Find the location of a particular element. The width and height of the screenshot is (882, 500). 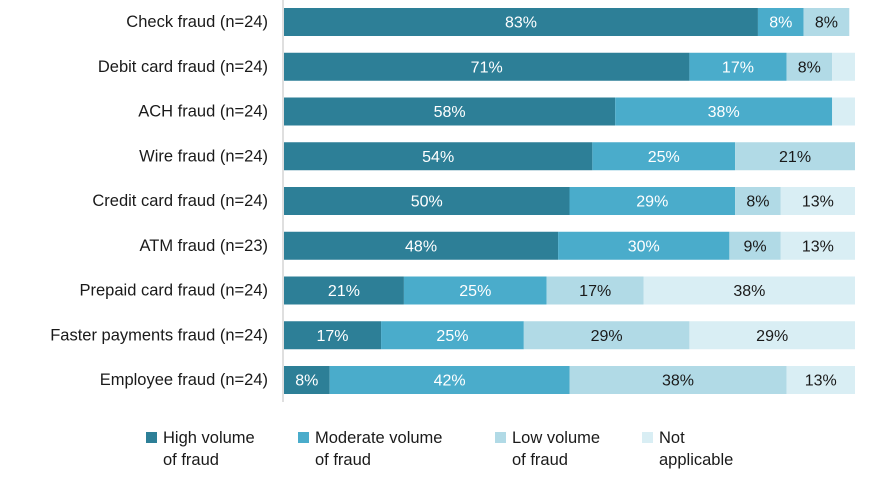

bar-prepaid-card-fraud-not-applicable is located at coordinates (749, 290).